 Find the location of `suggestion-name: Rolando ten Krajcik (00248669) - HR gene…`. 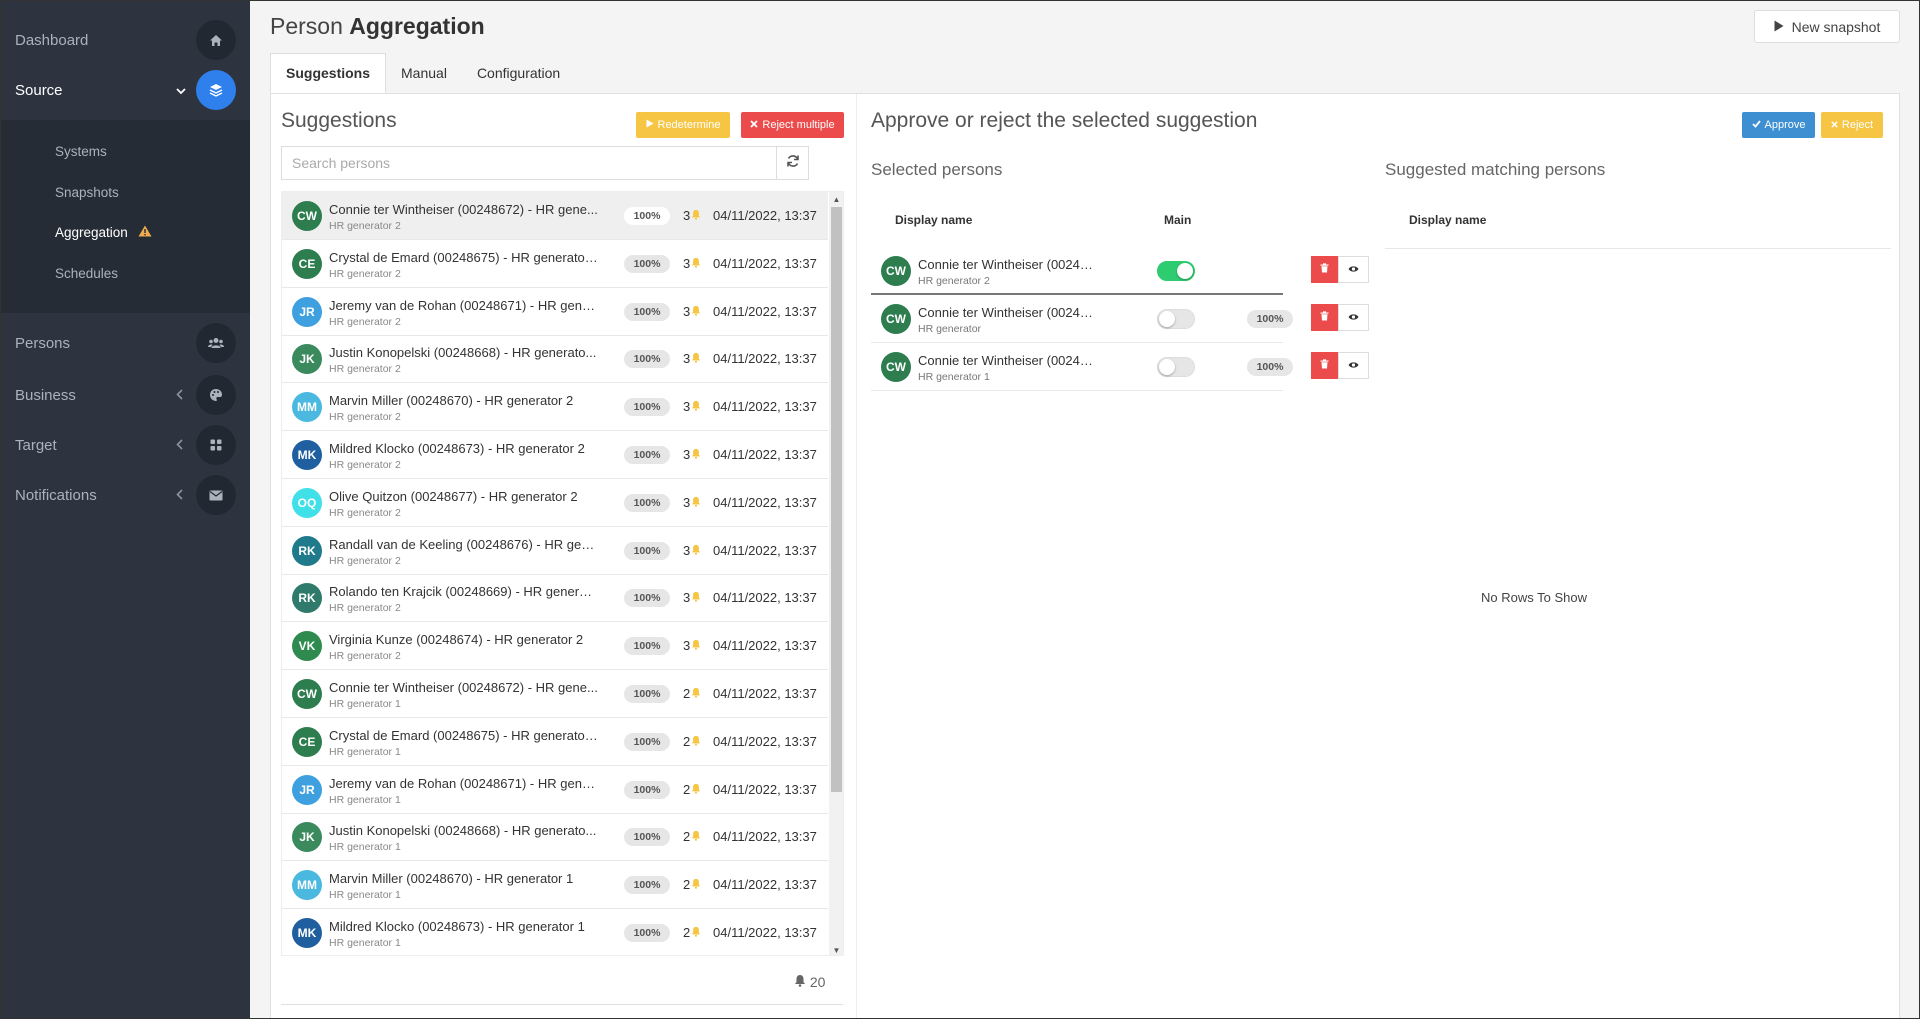

suggestion-name: Rolando ten Krajcik (00248669) - HR gene… is located at coordinates (464, 592).